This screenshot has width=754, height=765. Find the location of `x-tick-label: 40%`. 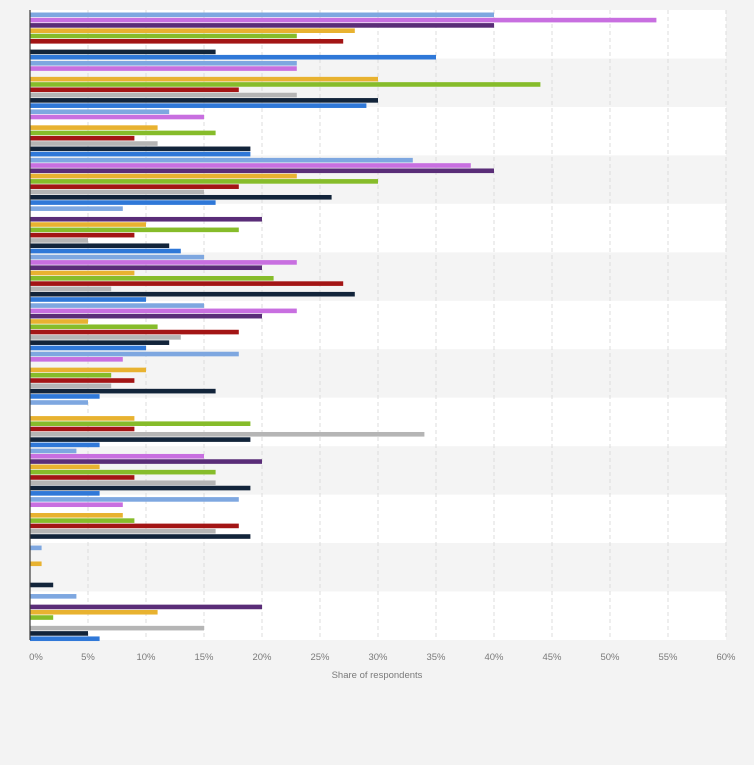

x-tick-label: 40% is located at coordinates (494, 657).